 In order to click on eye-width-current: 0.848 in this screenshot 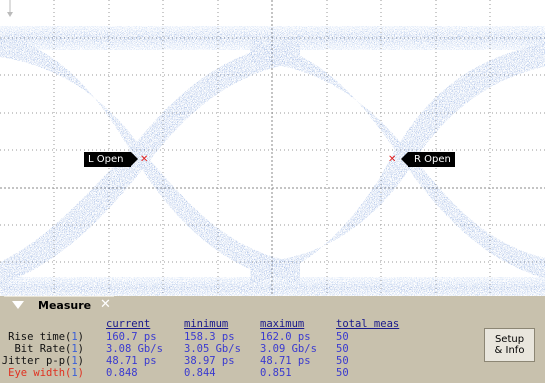, I will do `click(122, 373)`.